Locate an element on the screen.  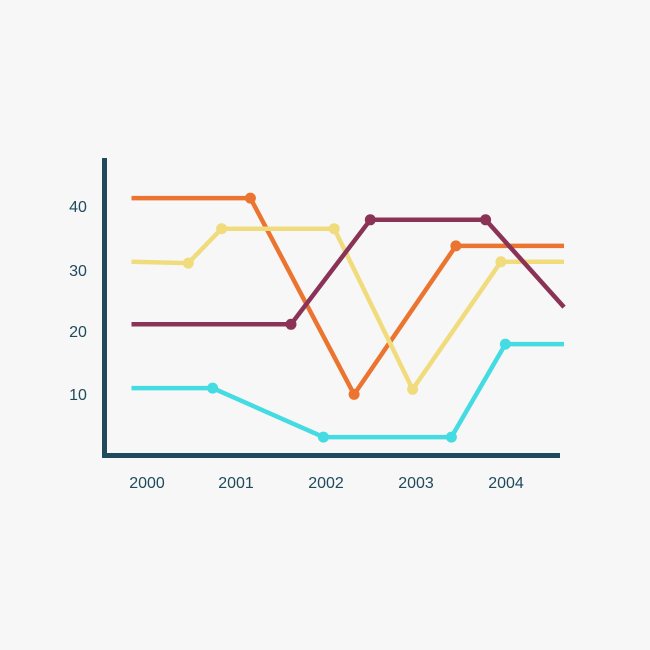
x-tick-label-2001: 2001 is located at coordinates (236, 483).